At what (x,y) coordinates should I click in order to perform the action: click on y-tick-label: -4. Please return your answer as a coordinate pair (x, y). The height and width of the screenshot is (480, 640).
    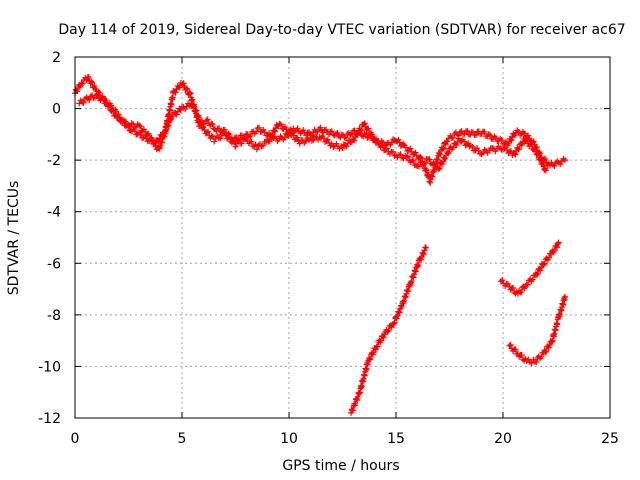
    Looking at the image, I should click on (54, 213).